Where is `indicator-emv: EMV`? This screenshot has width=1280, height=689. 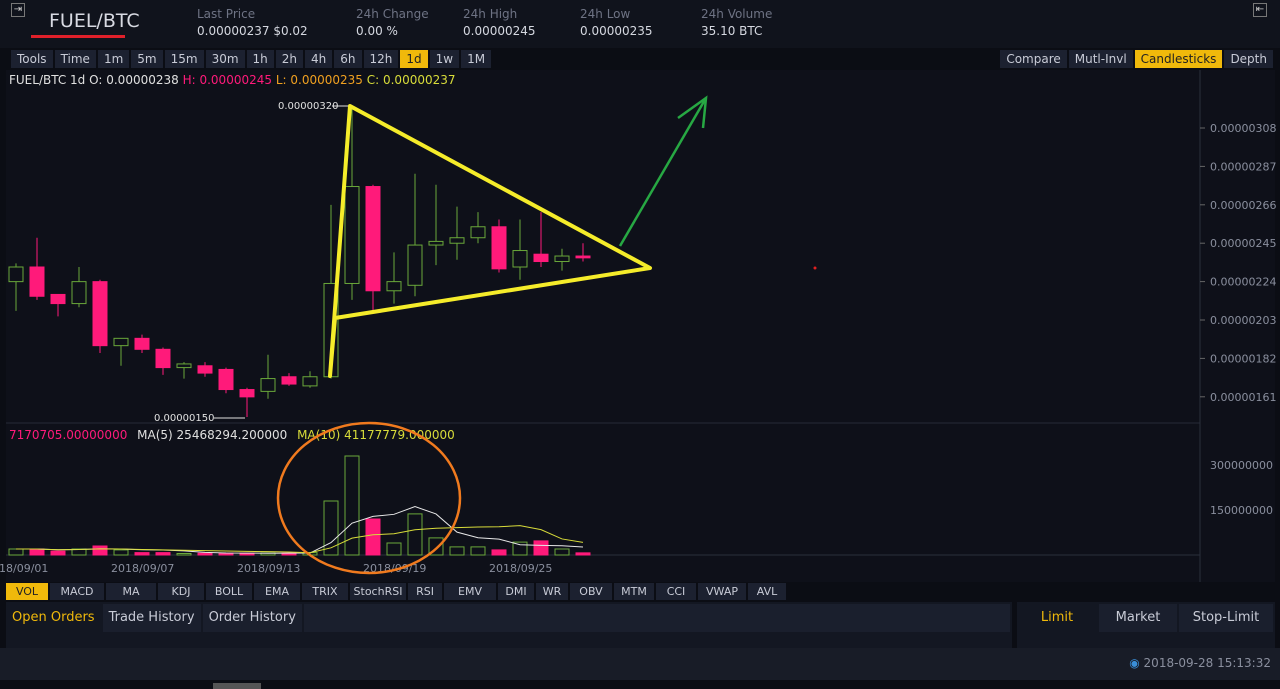 indicator-emv: EMV is located at coordinates (470, 591).